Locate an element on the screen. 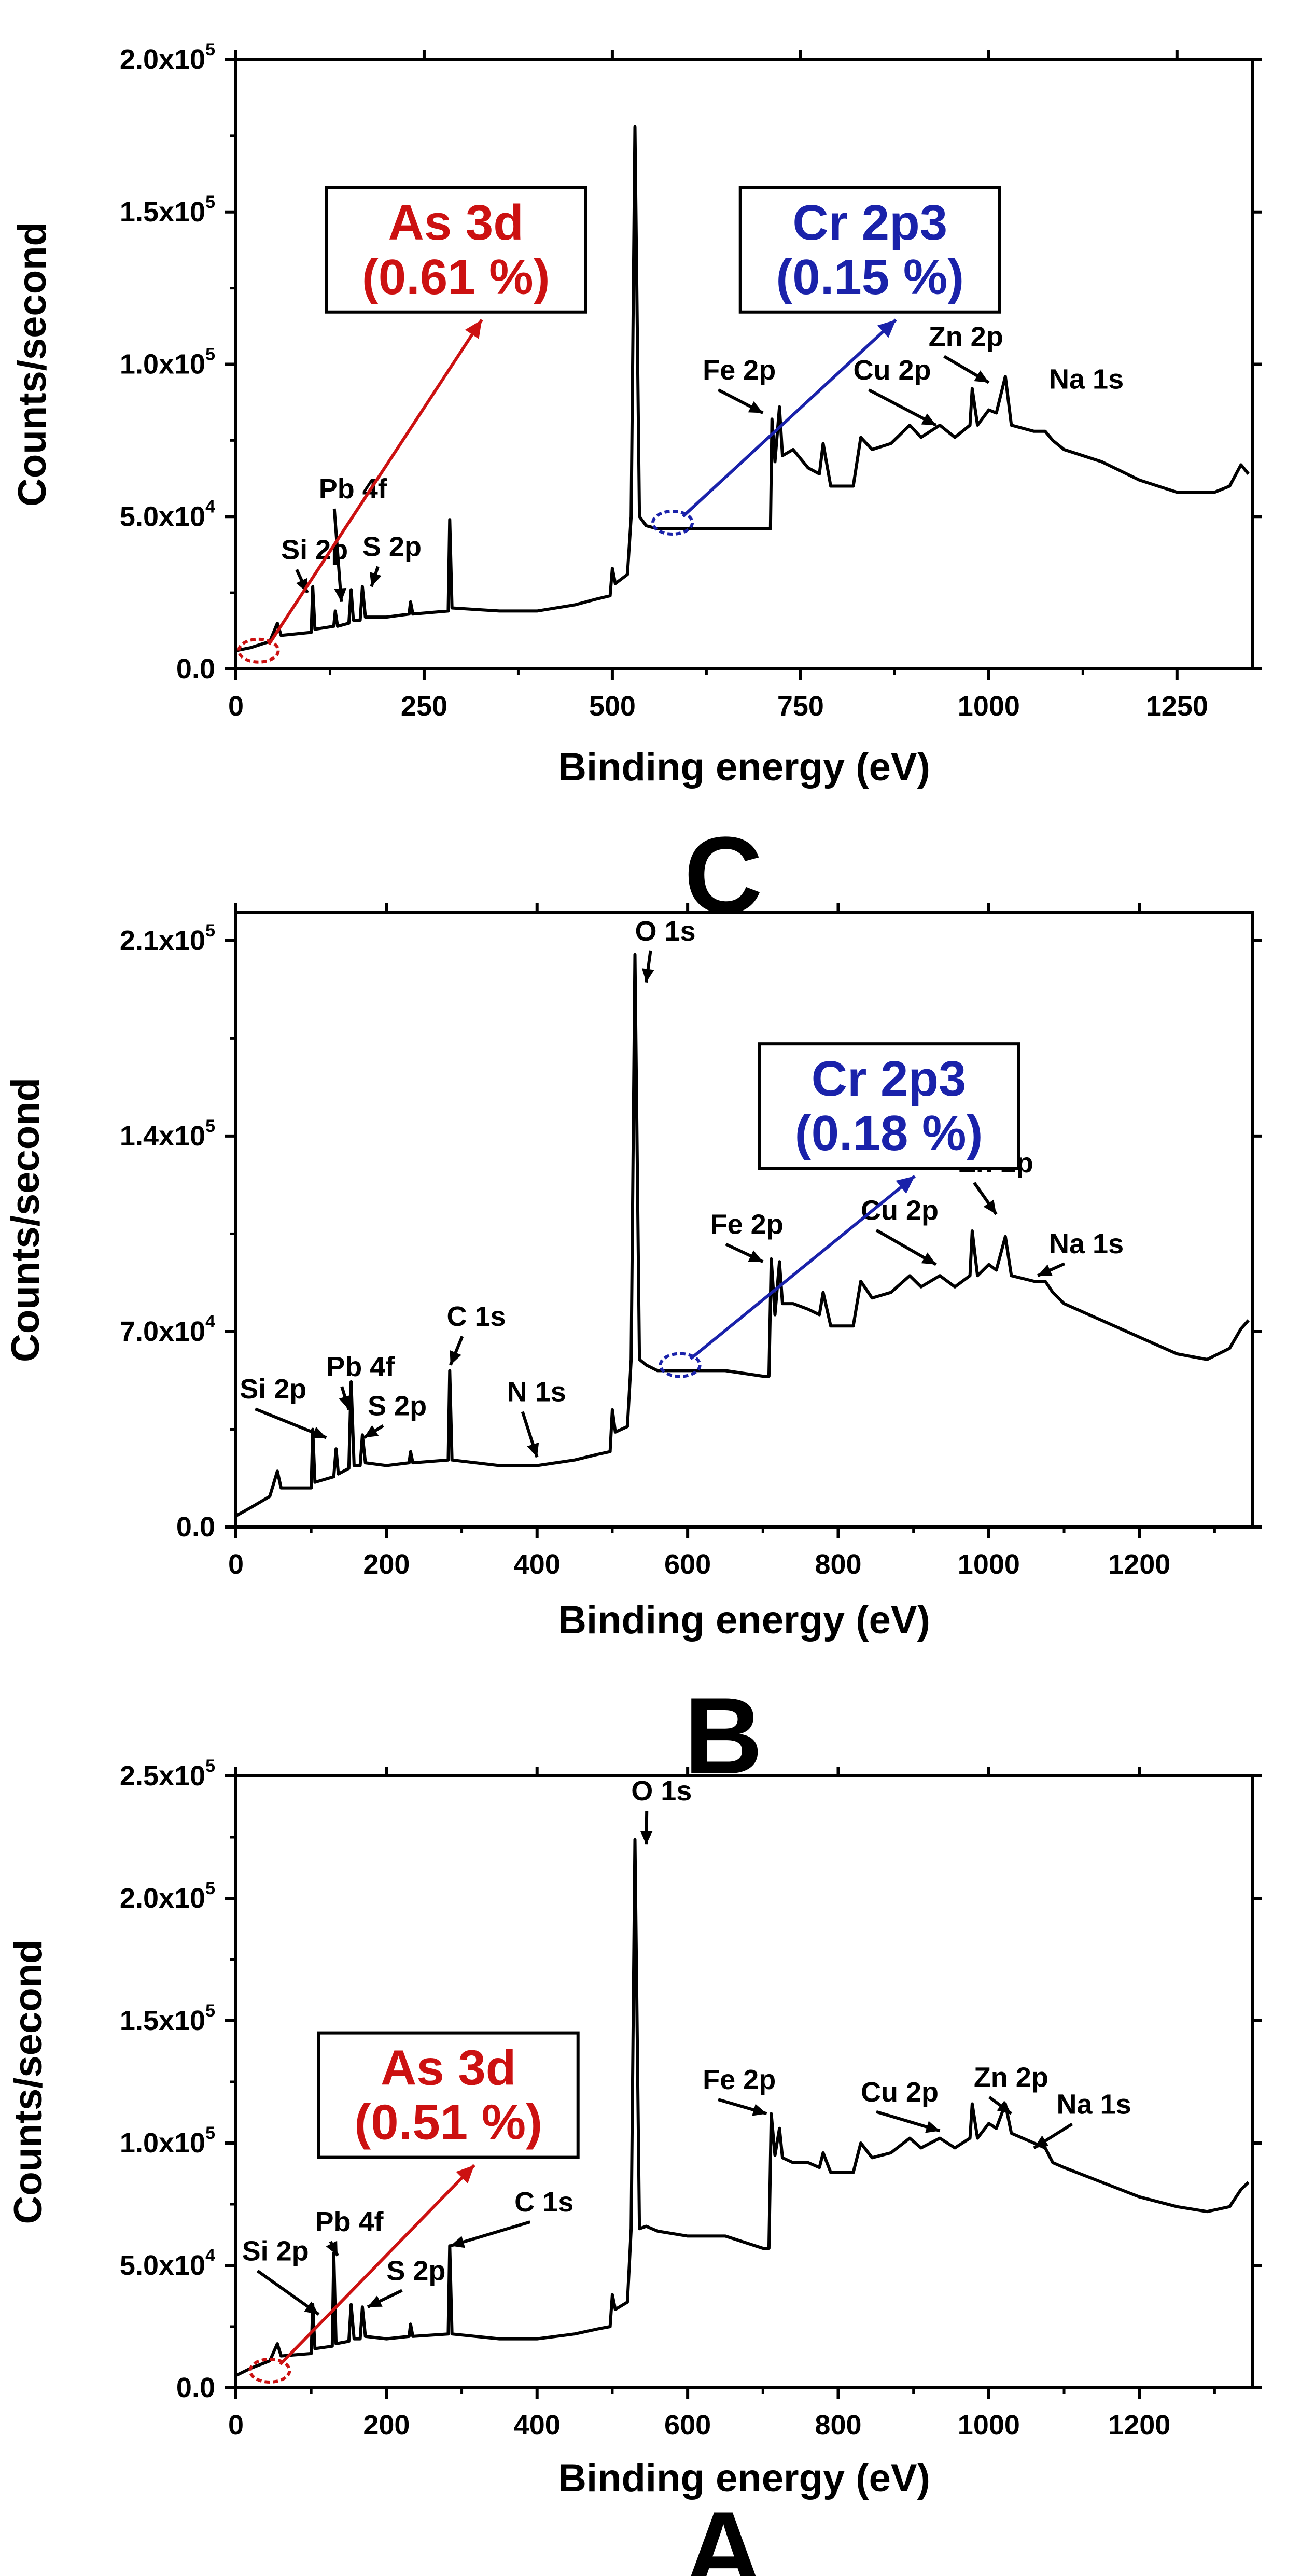  y-tick-label: 5.0x10⁴ is located at coordinates (167, 2263).